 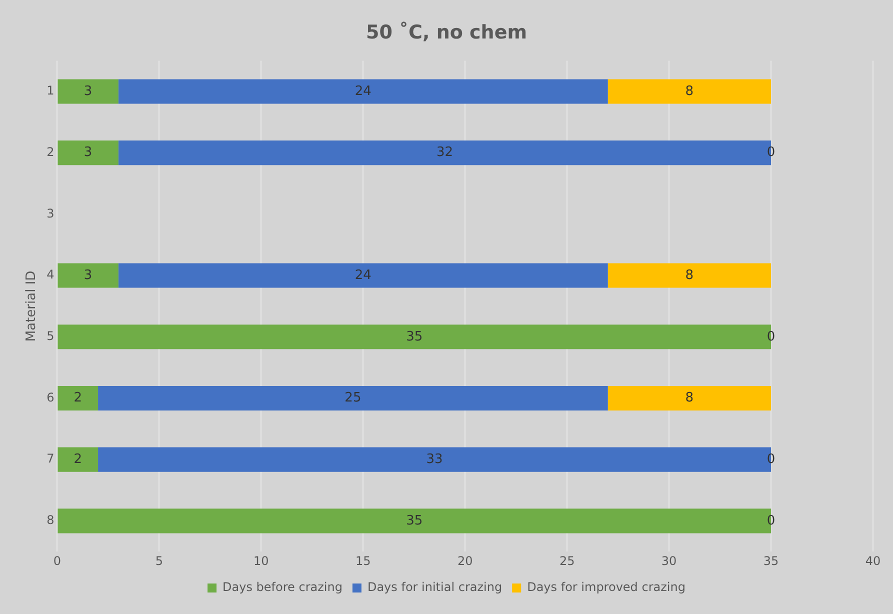 What do you see at coordinates (444, 152) in the screenshot?
I see `data-label: 32` at bounding box center [444, 152].